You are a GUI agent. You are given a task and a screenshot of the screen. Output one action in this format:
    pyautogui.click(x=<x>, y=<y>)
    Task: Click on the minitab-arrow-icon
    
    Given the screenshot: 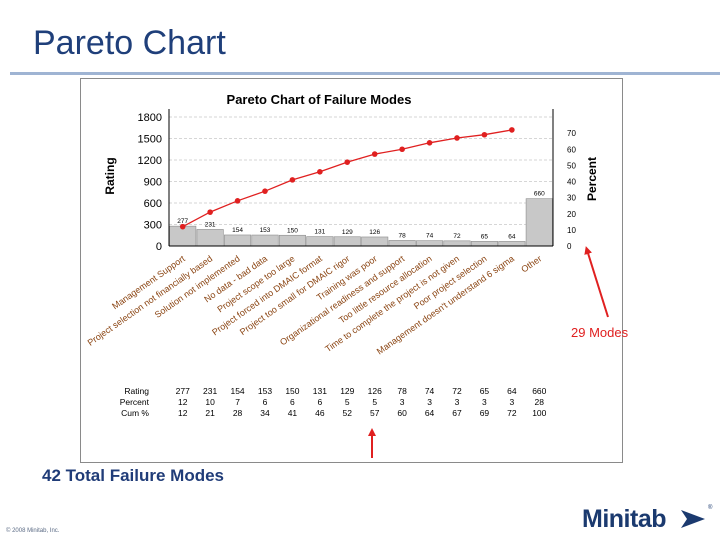 What is the action you would take?
    pyautogui.click(x=693, y=519)
    